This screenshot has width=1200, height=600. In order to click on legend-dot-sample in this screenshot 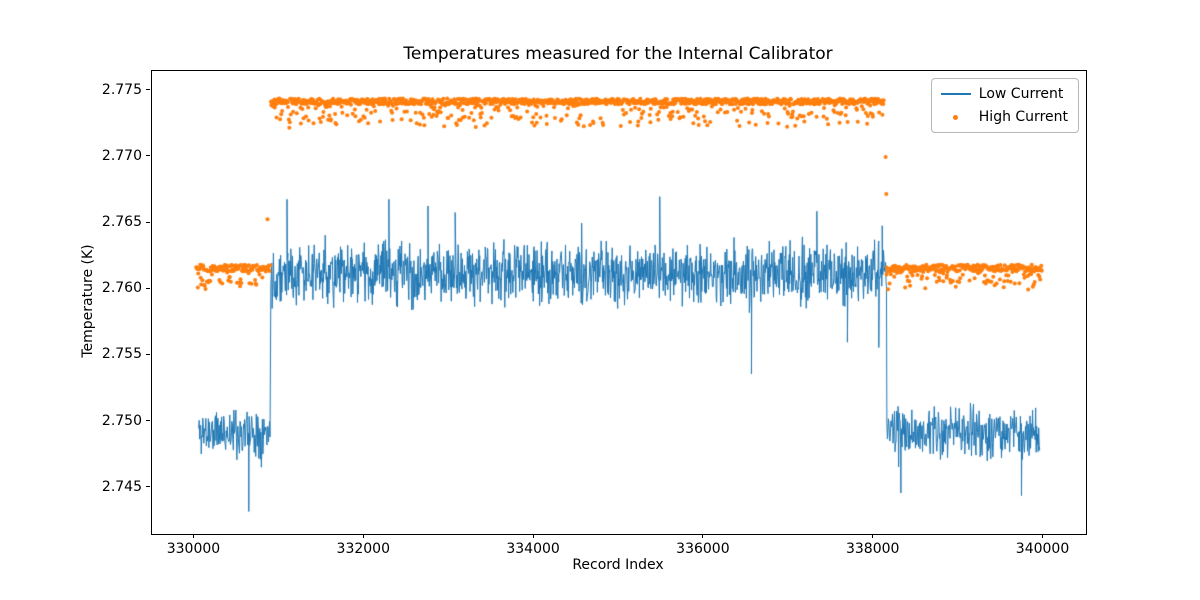, I will do `click(956, 117)`.